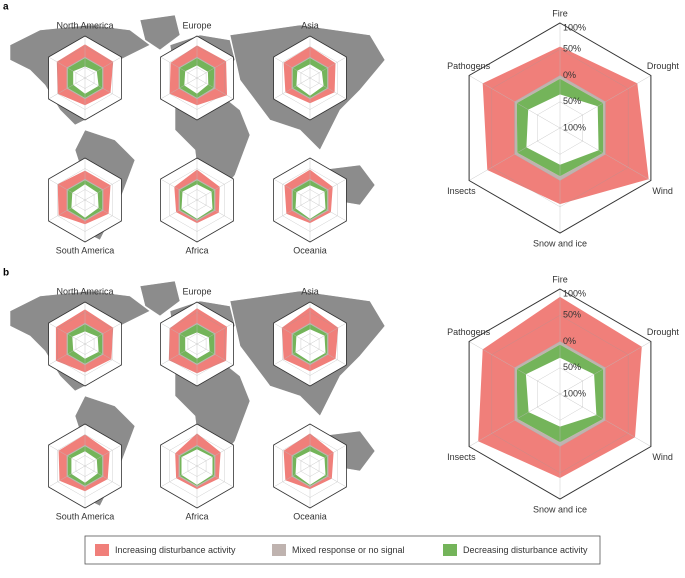 The height and width of the screenshot is (578, 685). I want to click on legend-box, so click(342, 550).